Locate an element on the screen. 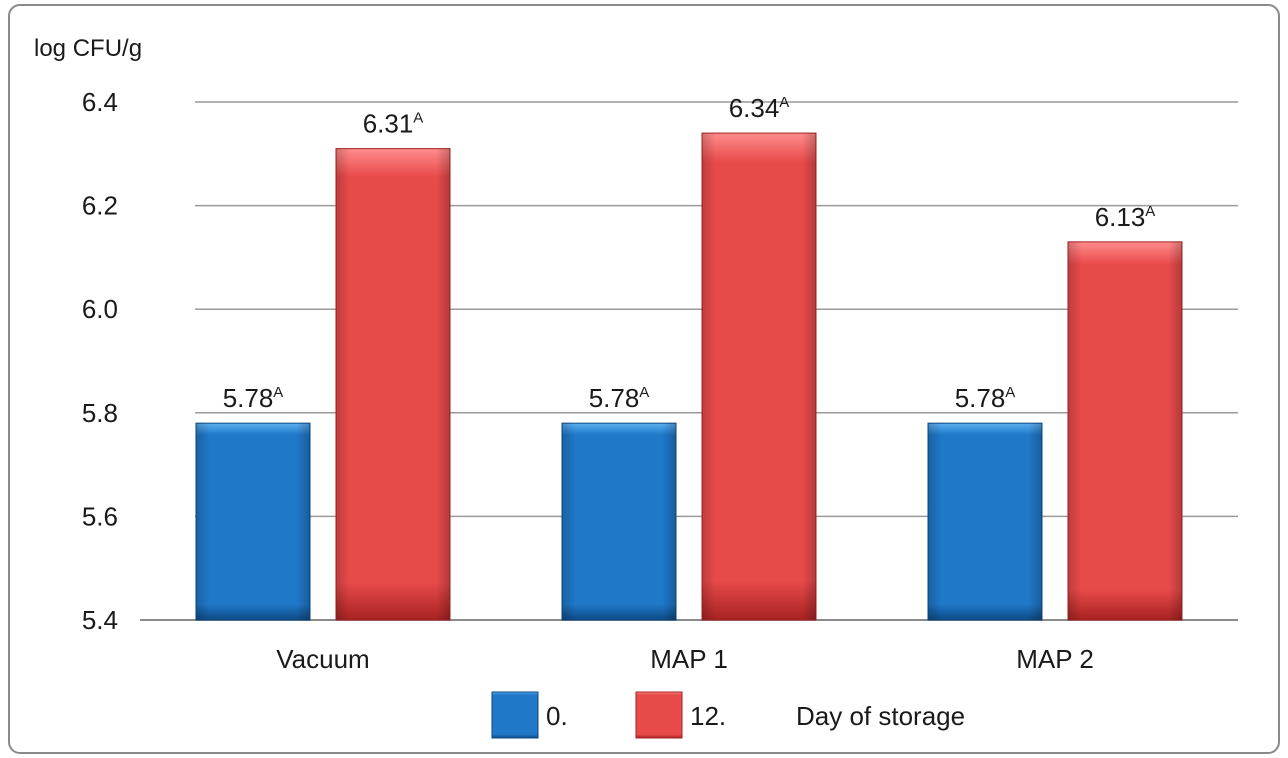 Image resolution: width=1288 pixels, height=758 pixels. x-tick-label: MAP 2 is located at coordinates (1055, 659).